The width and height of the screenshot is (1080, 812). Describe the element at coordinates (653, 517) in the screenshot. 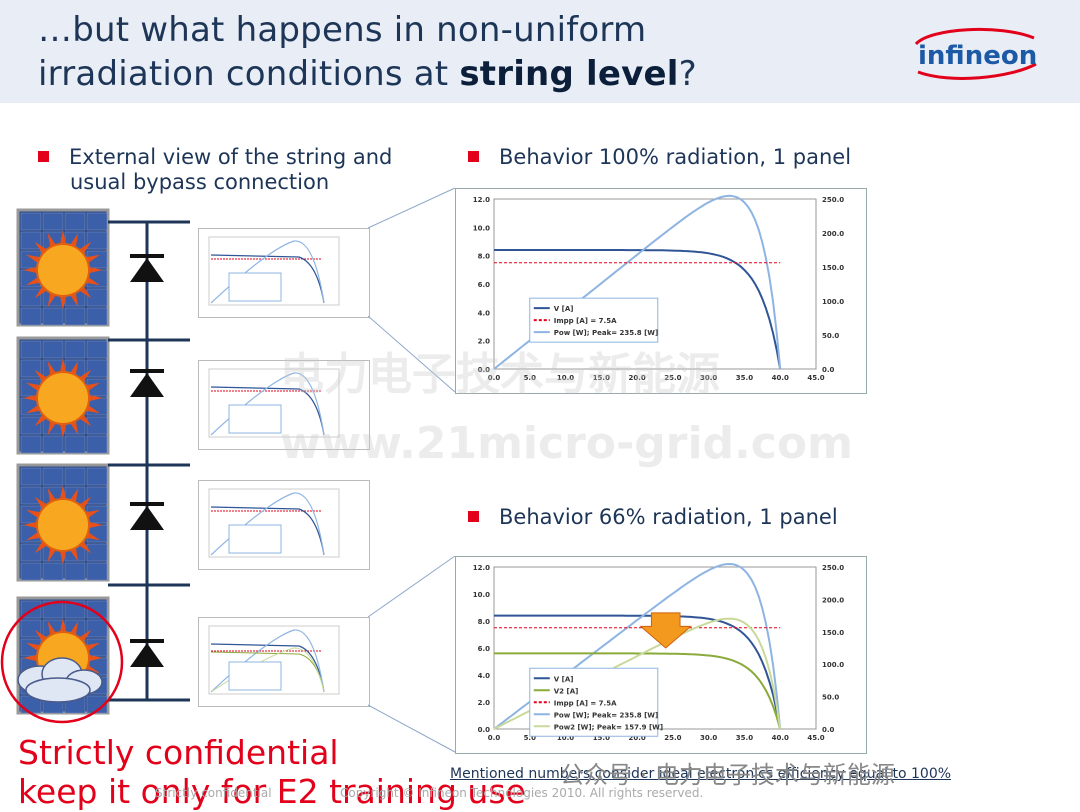

I see `bullet-behavior-66: Behavior 66% radiation, 1 panel` at that location.